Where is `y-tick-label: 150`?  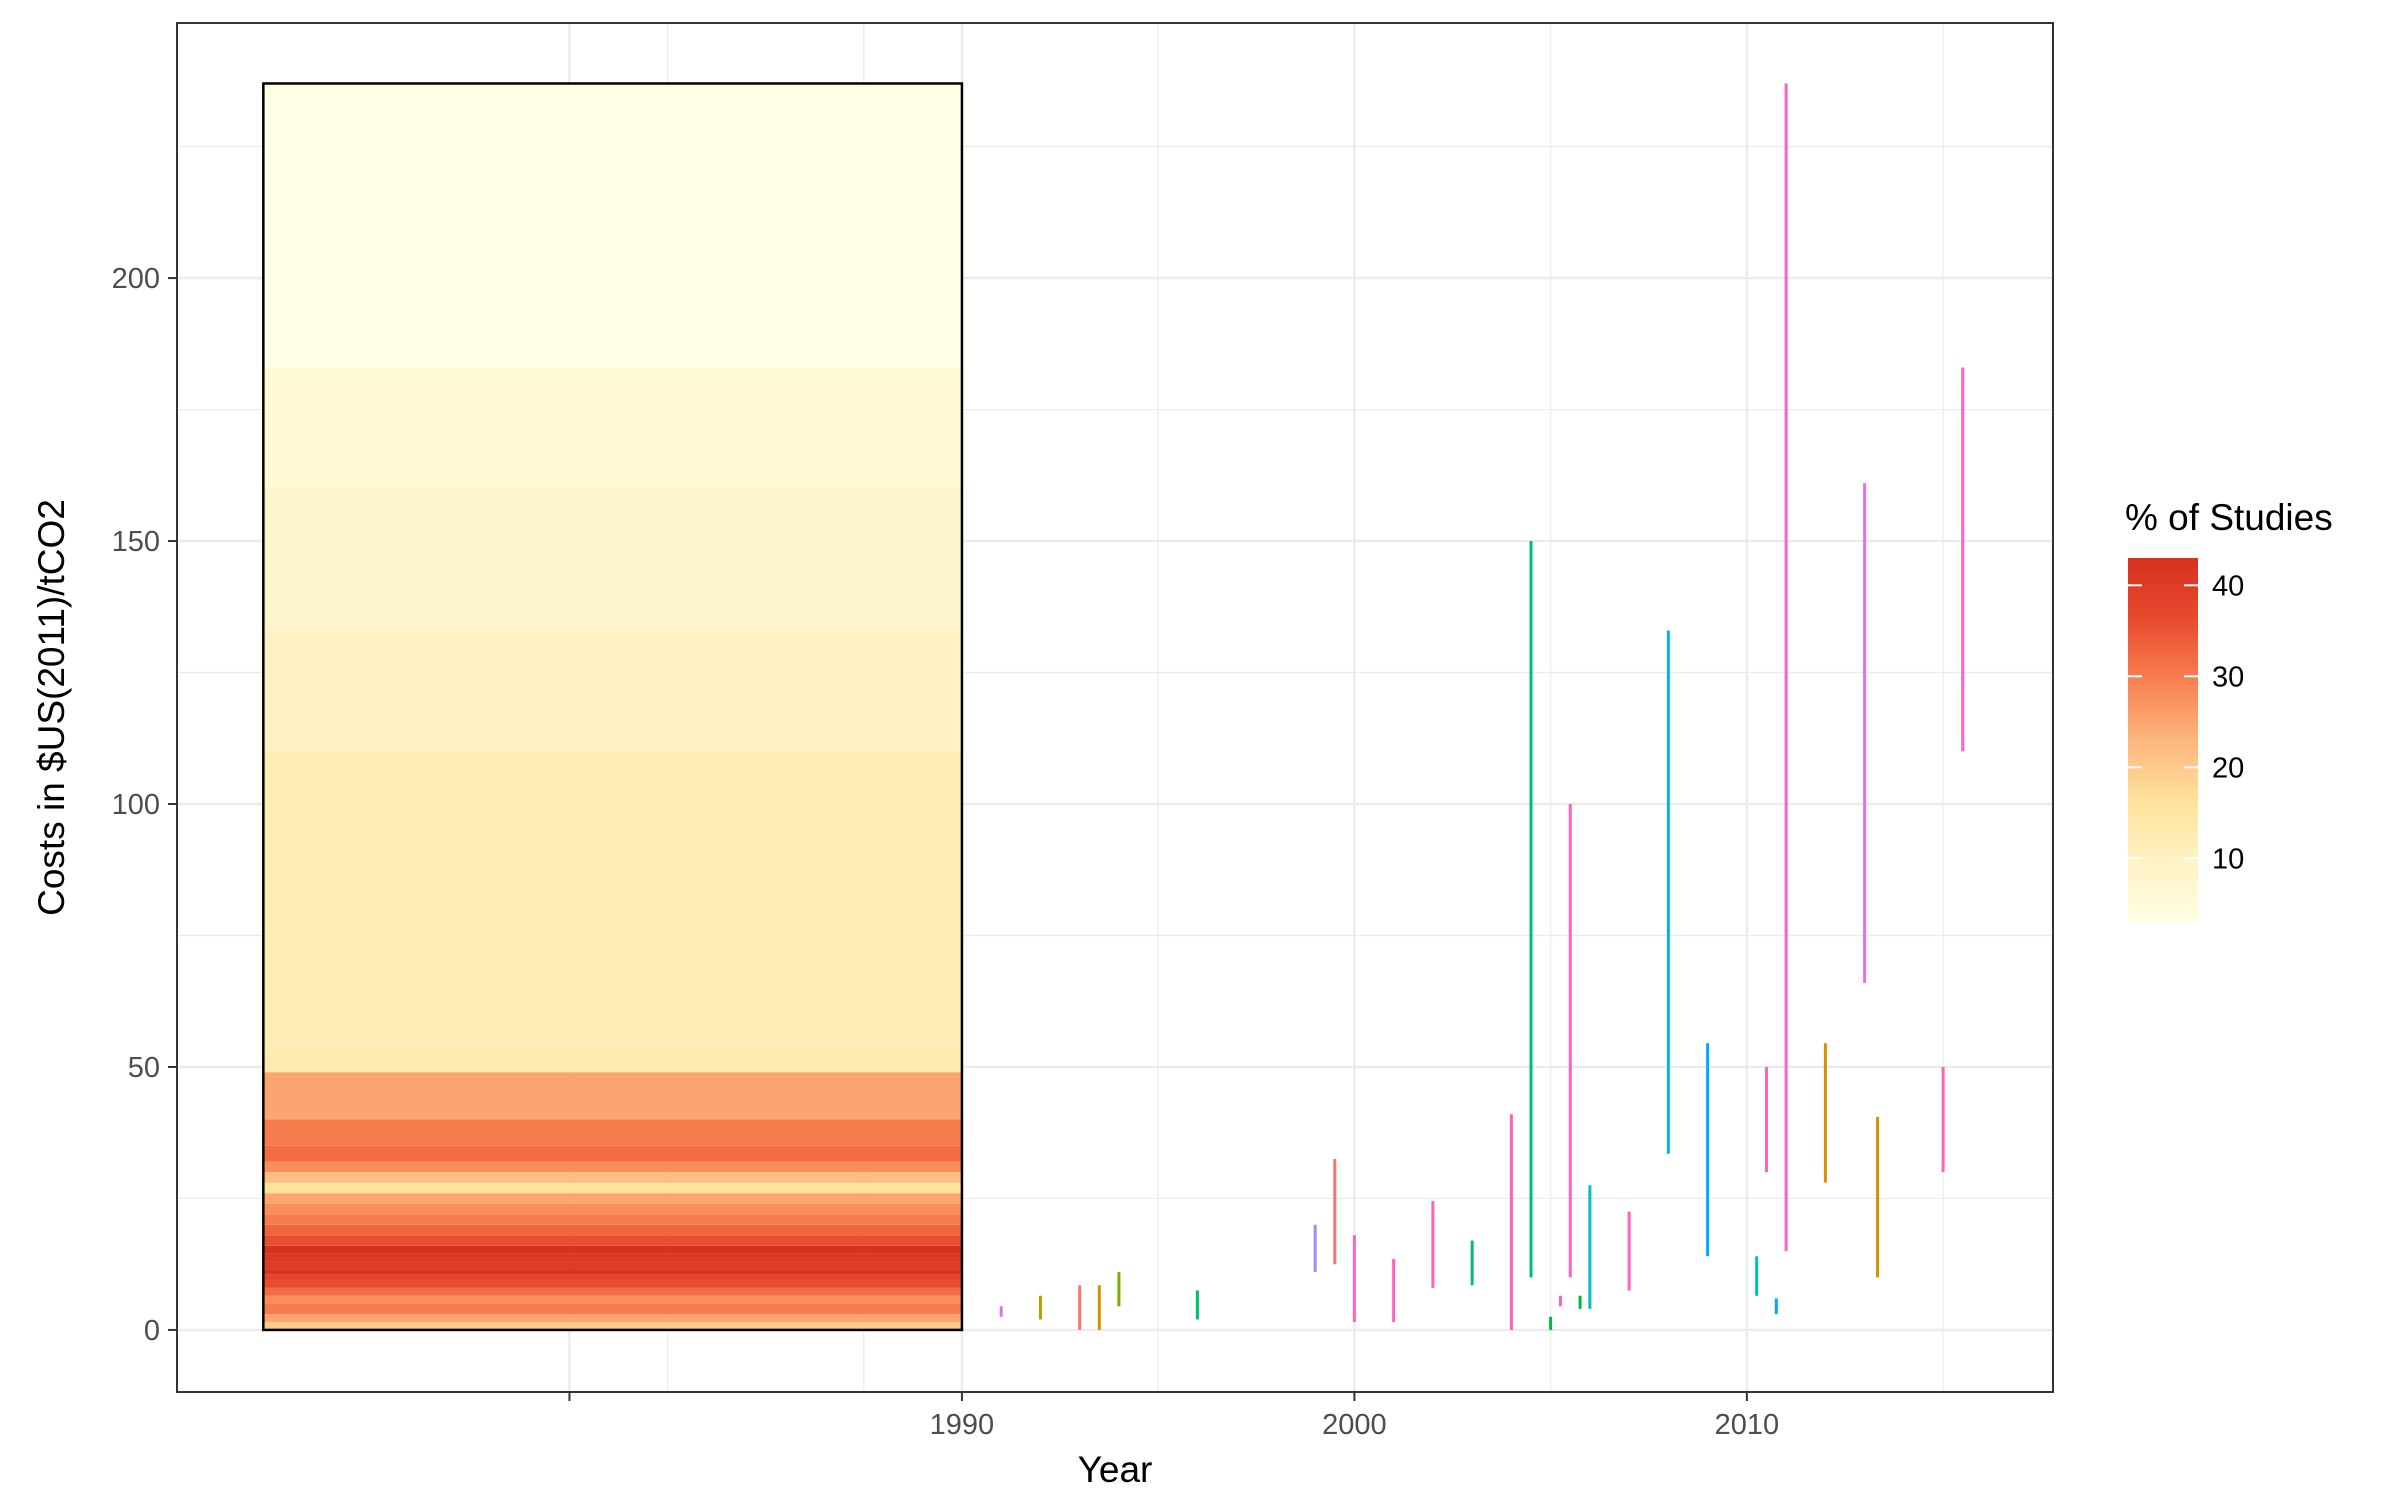
y-tick-label: 150 is located at coordinates (136, 542).